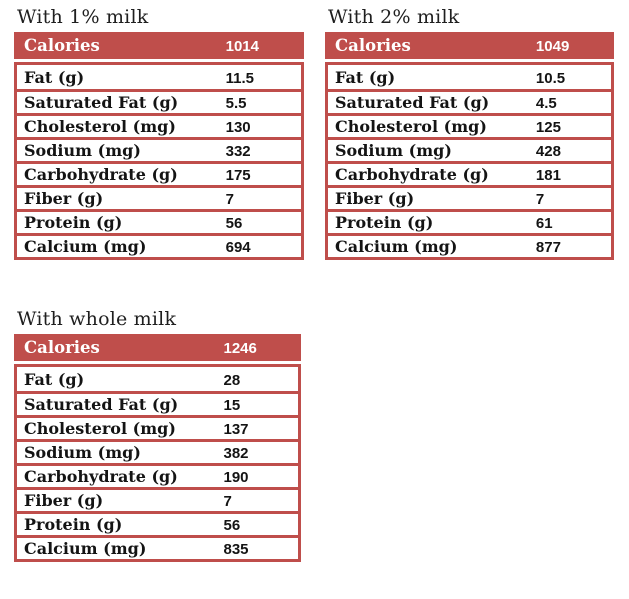  What do you see at coordinates (97, 319) in the screenshot?
I see `table-title: With whole milk` at bounding box center [97, 319].